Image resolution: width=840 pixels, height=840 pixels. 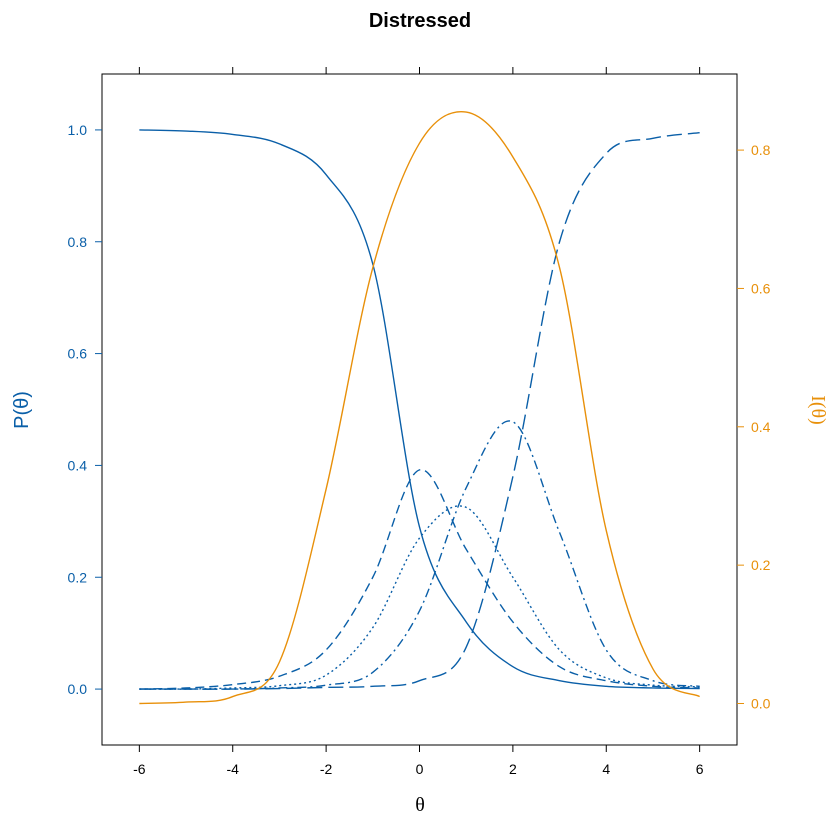 I want to click on right-y-tick-label: 0.0, so click(x=761, y=703).